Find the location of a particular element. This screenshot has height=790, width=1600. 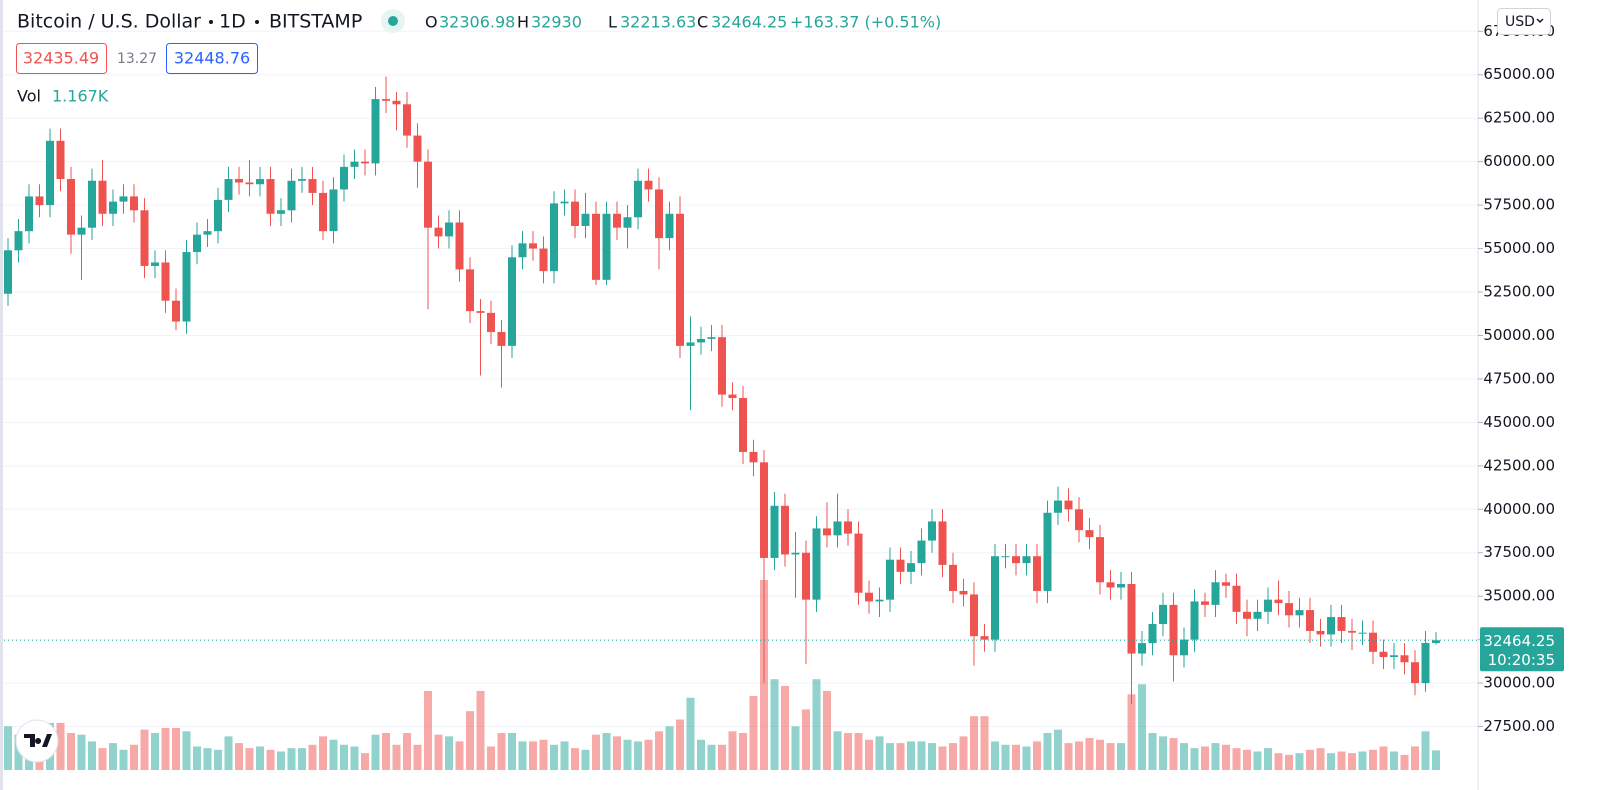

logo-mark is located at coordinates (38, 740).